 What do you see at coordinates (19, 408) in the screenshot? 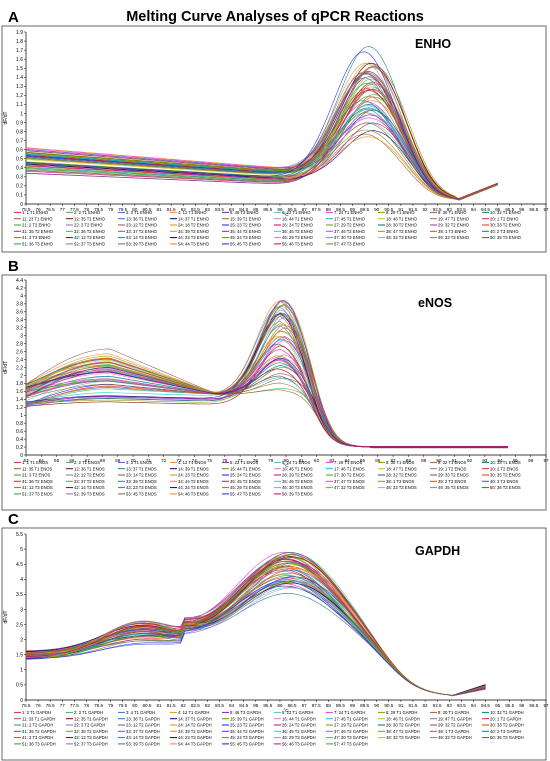
I see `y-tick-label: 1.2` at bounding box center [19, 408].